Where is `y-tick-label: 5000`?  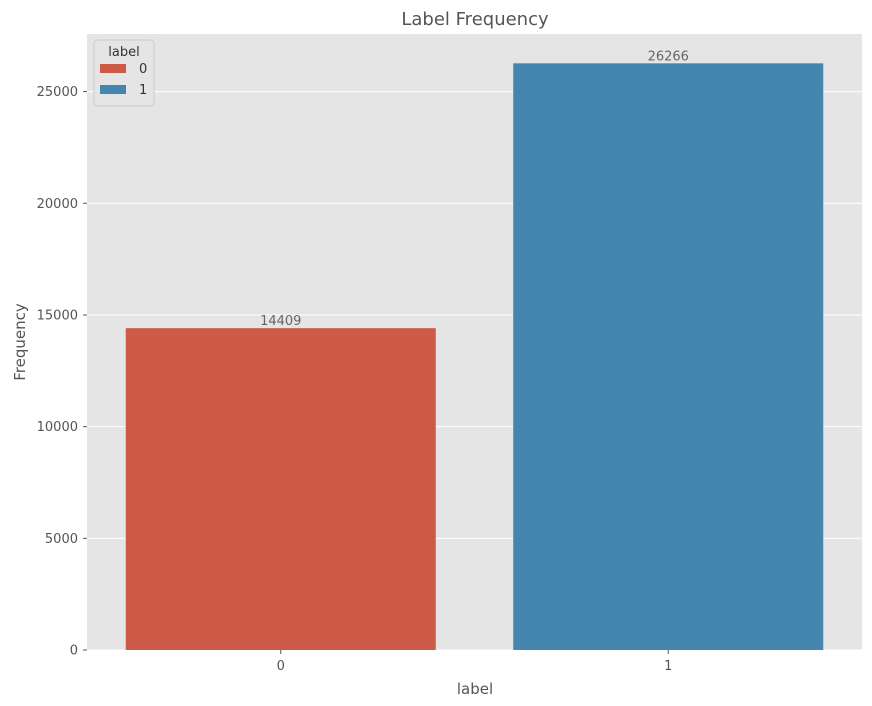
y-tick-label: 5000 is located at coordinates (61, 539).